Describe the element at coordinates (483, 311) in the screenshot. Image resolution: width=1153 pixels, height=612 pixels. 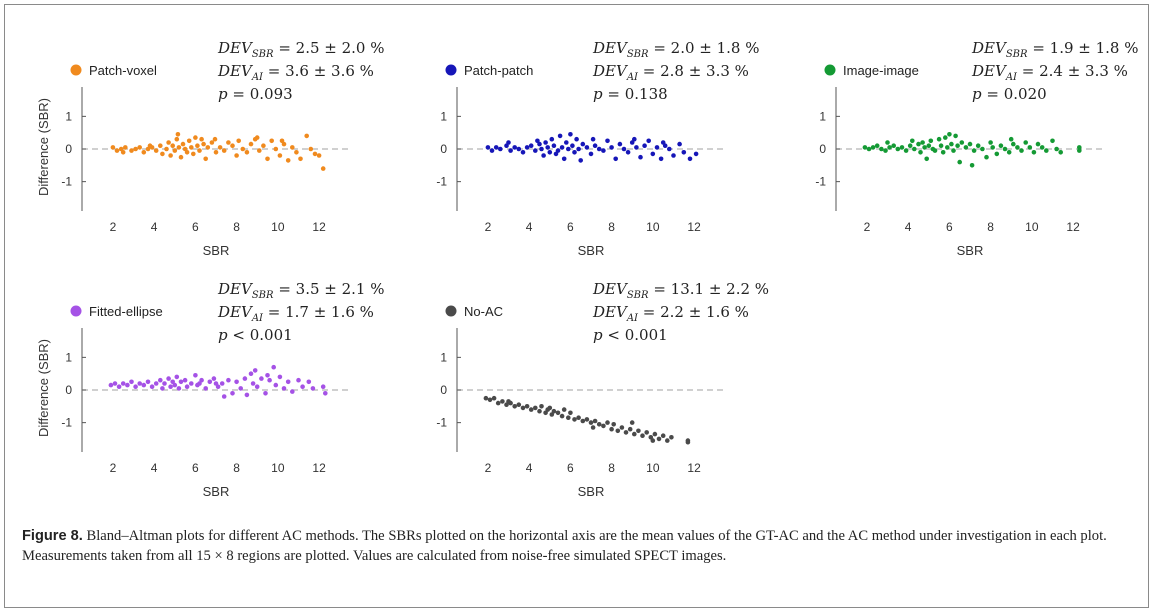
I see `legend-label: No-AC` at that location.